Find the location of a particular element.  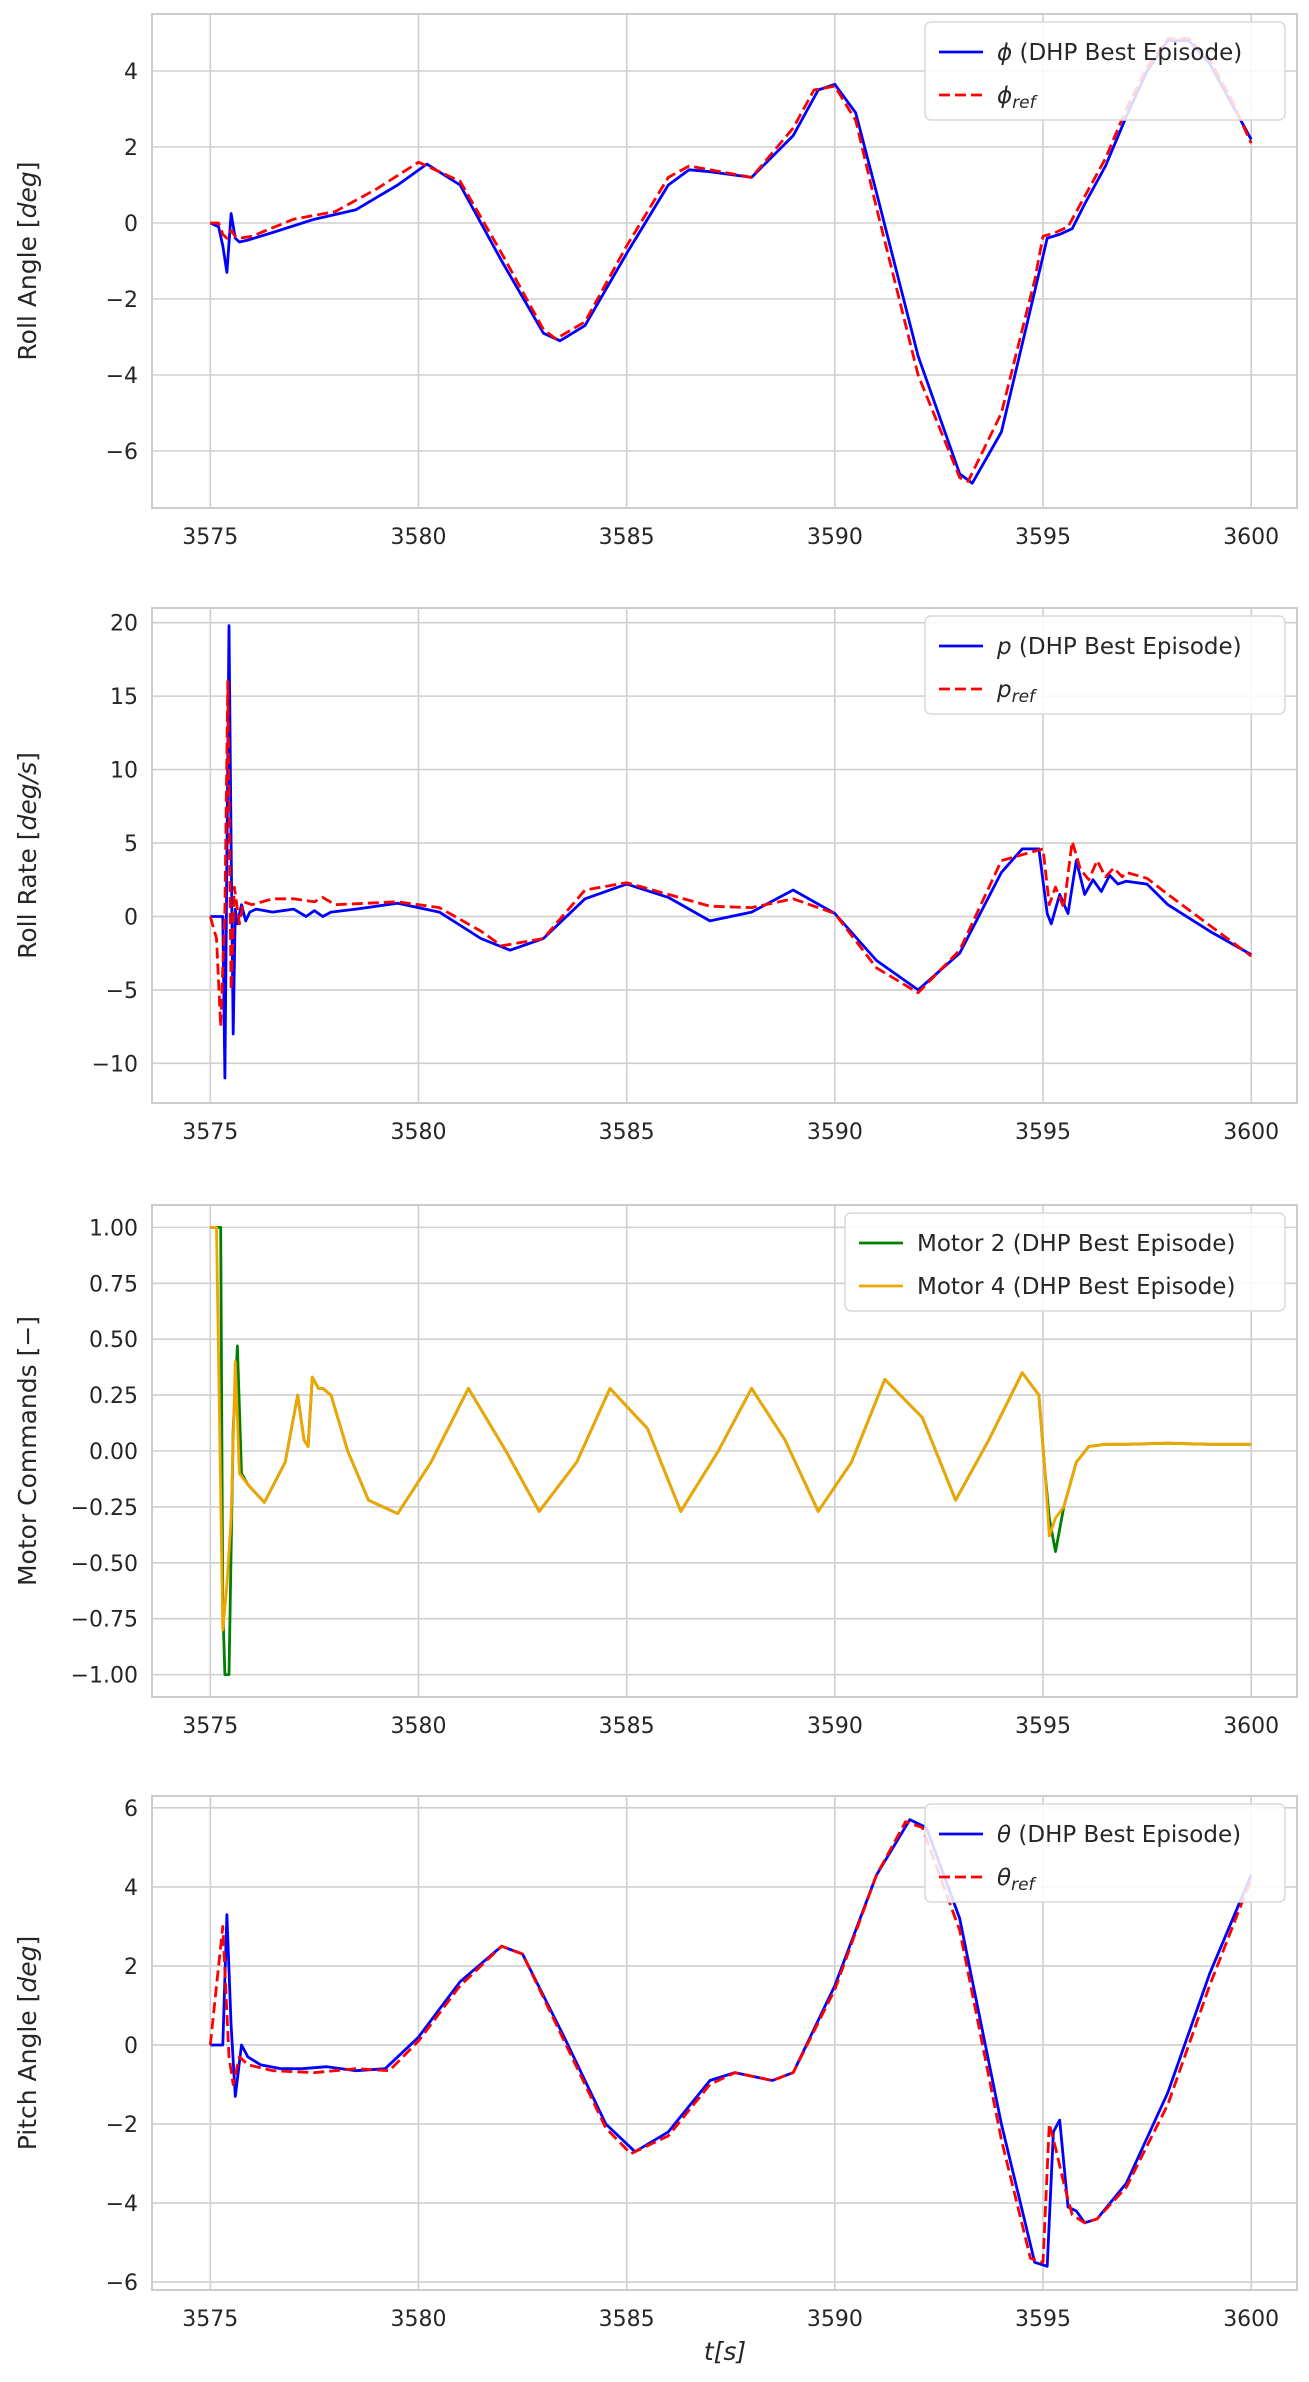

legend: p (DHP Best Episode)pref is located at coordinates (1105, 665).